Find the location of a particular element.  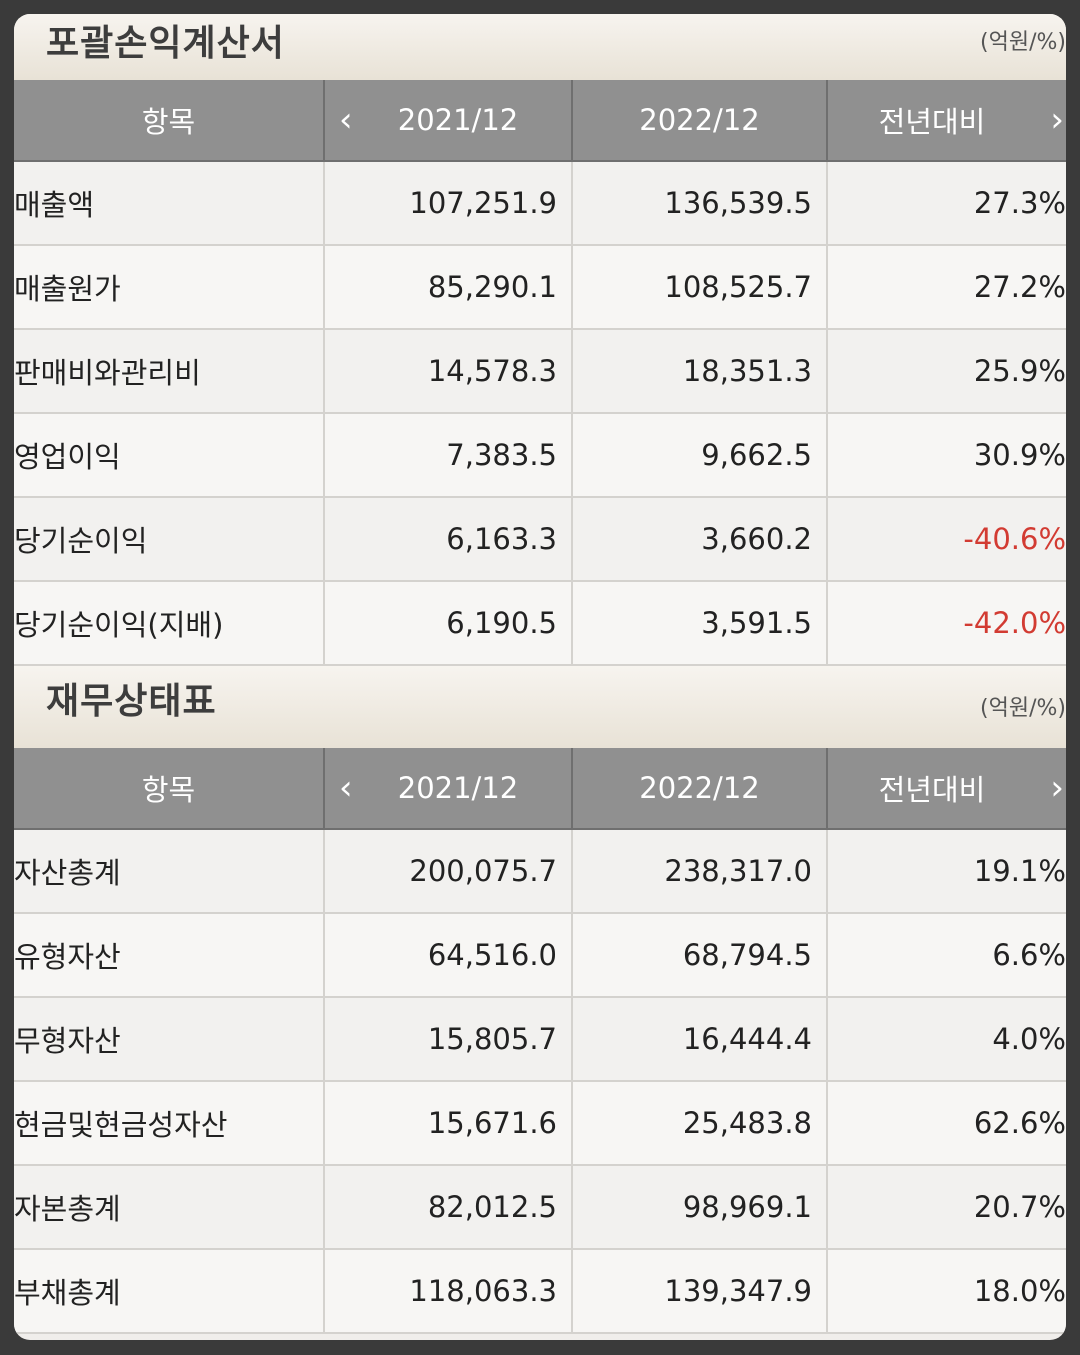

table-row: 판매비와관리비 14,578.3 18,351.3 25.9% is located at coordinates (540, 371).